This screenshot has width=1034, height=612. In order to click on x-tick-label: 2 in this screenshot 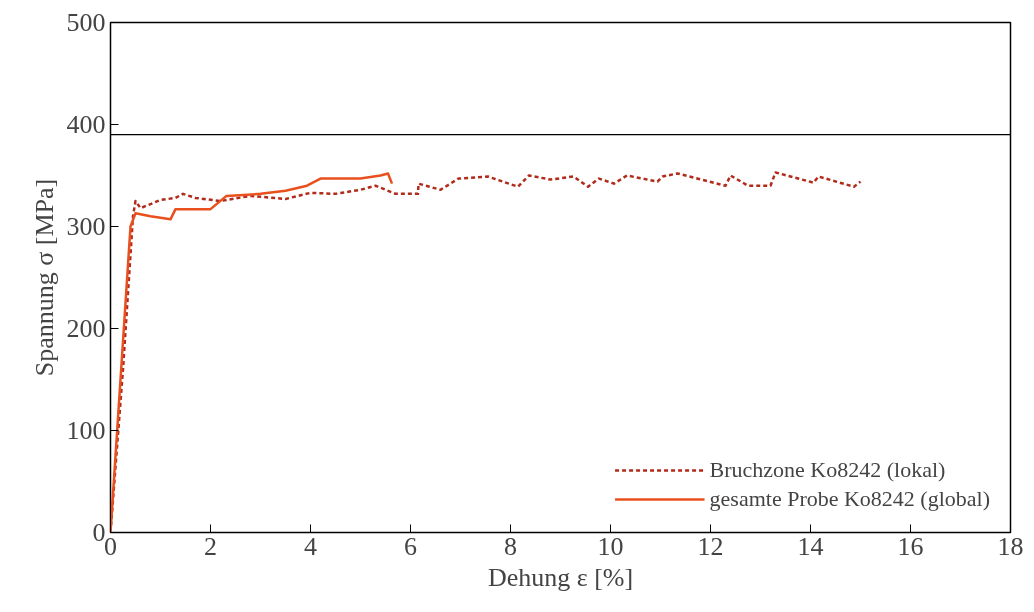, I will do `click(210, 546)`.